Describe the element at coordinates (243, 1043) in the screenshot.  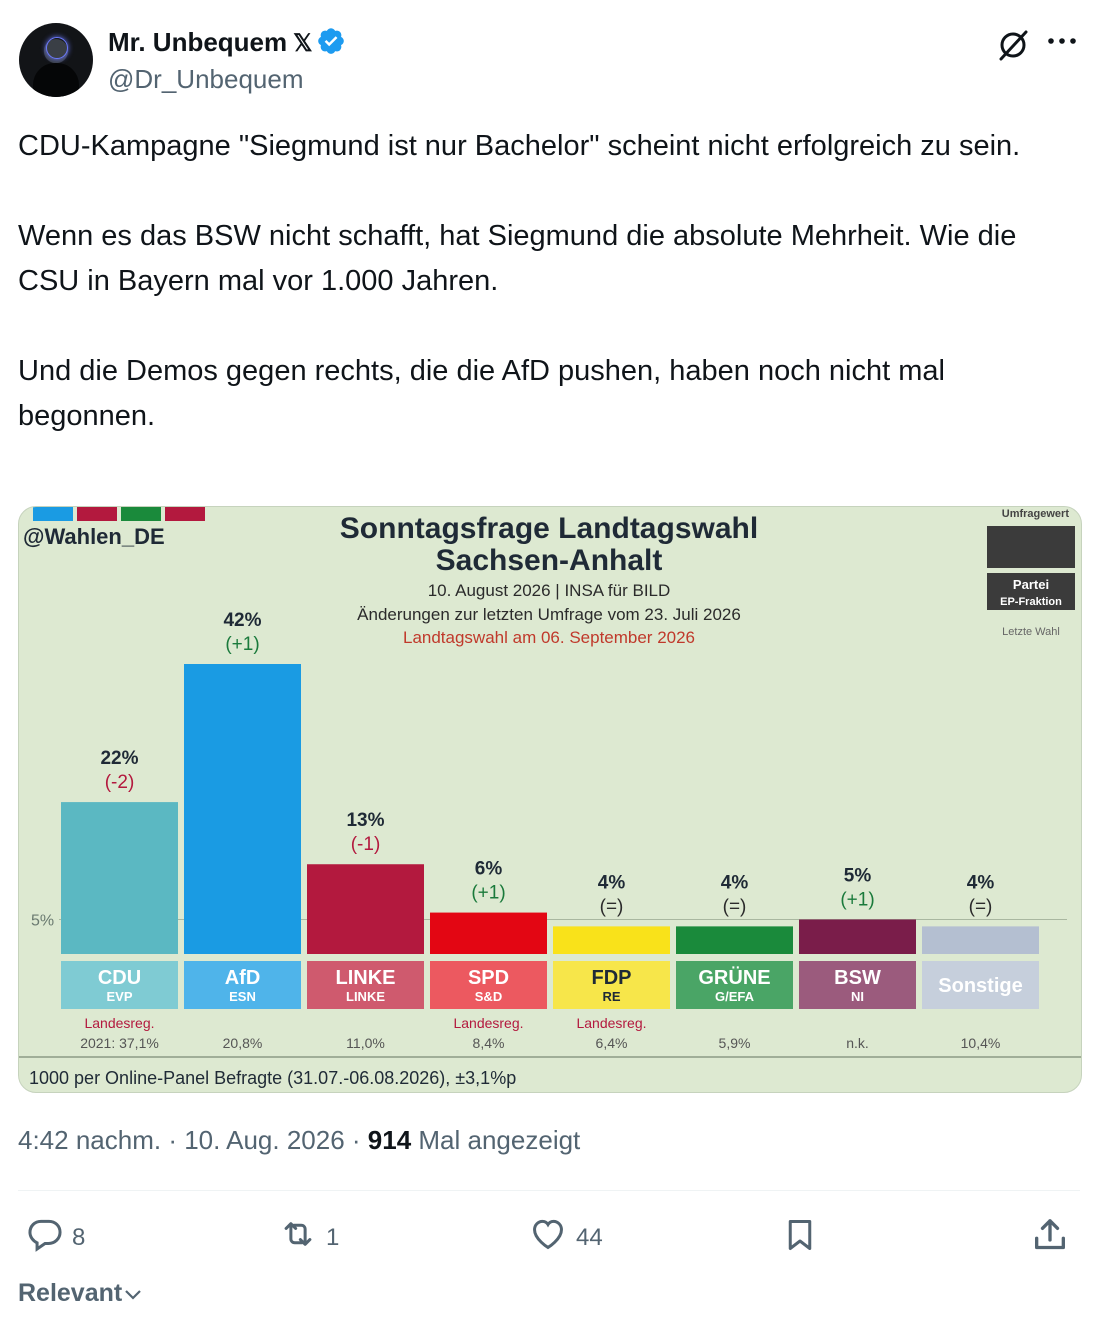
I see `last-election-result: 20,8%` at that location.